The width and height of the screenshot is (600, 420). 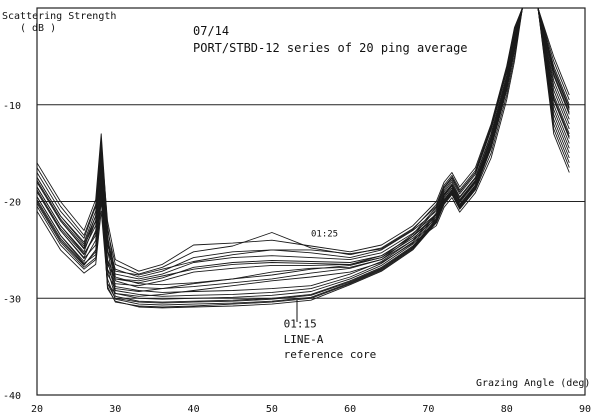 What do you see at coordinates (330, 295) in the screenshot?
I see `annotations: 01:25 01:15 LINE-A reference core` at bounding box center [330, 295].